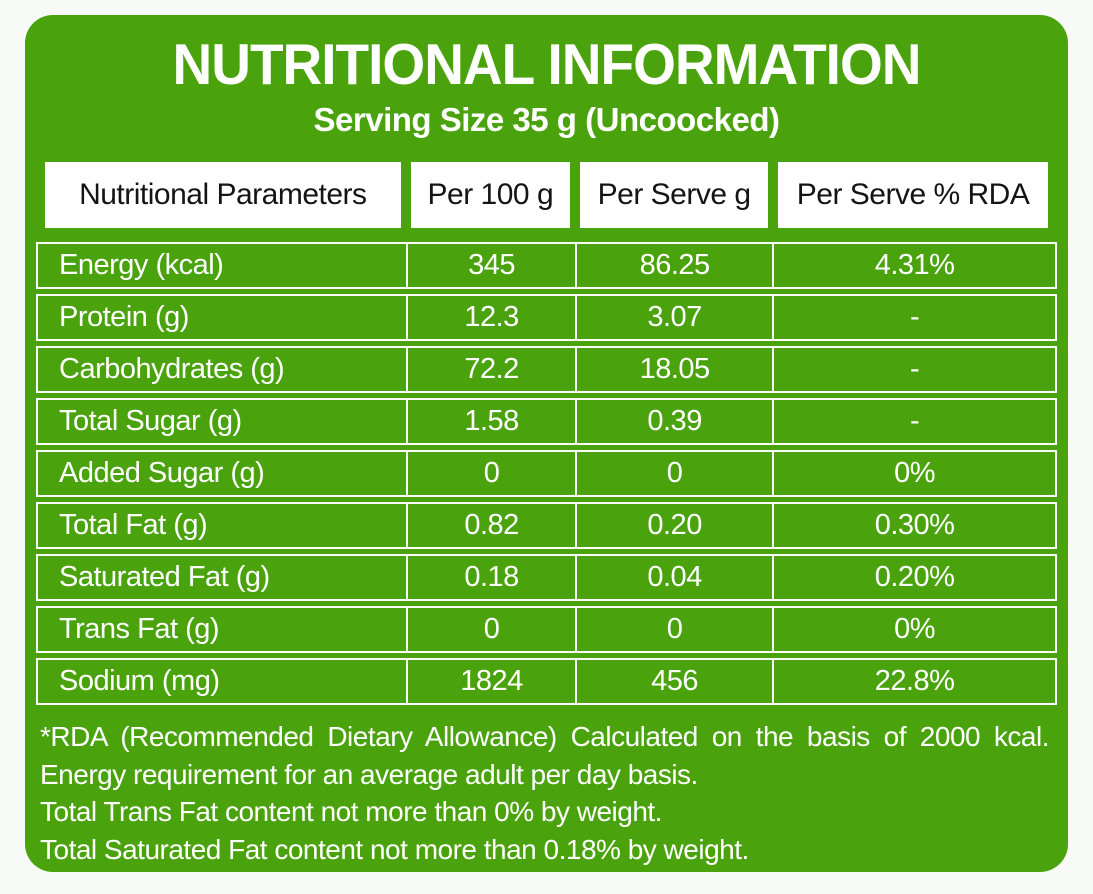  Describe the element at coordinates (673, 577) in the screenshot. I see `row-per-serve-g: 0.04` at that location.